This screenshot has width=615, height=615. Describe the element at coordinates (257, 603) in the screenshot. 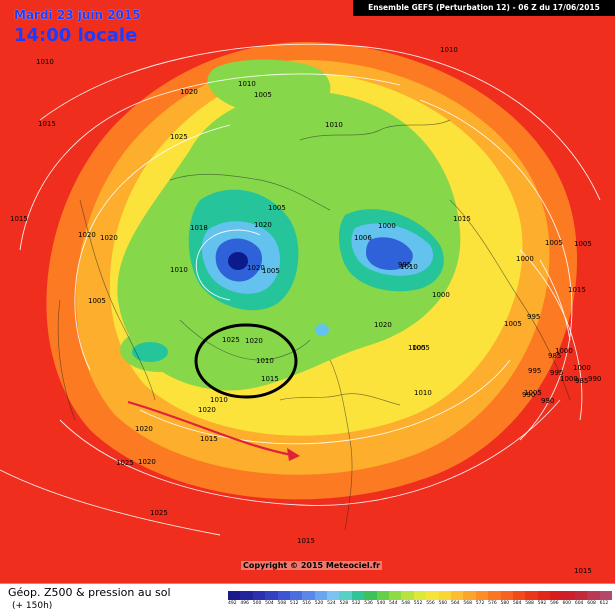

I see `scale-label: 500` at that location.